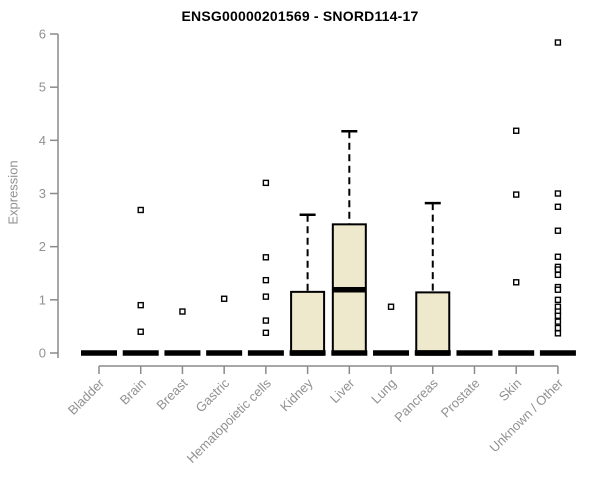 The image size is (600, 500). What do you see at coordinates (526, 415) in the screenshot?
I see `x-category-label: Unknown / Other` at bounding box center [526, 415].